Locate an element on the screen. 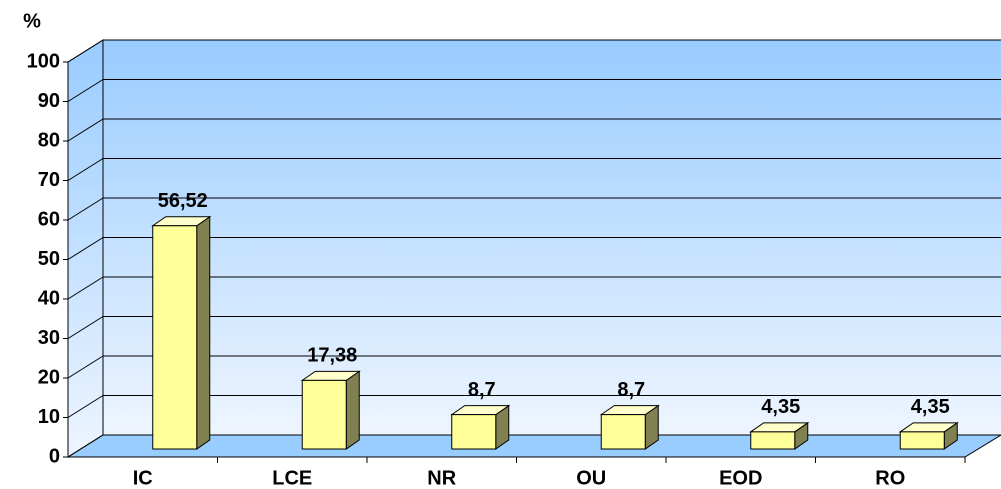  x-tick-label: RO is located at coordinates (890, 478).